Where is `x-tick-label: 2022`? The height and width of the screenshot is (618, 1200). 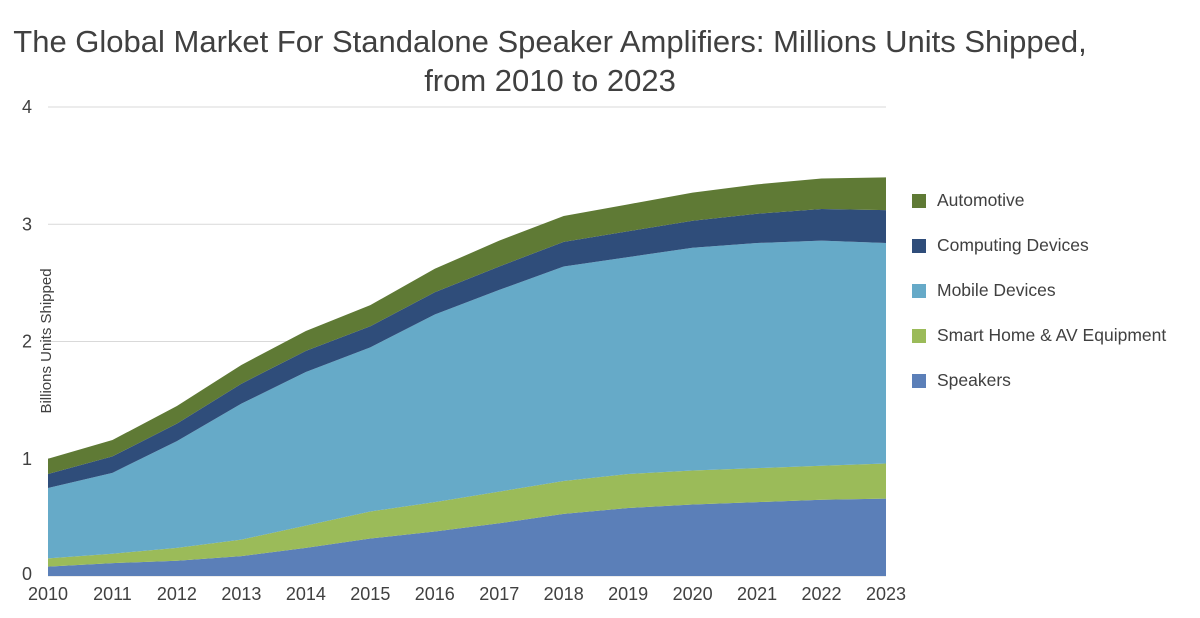 x-tick-label: 2022 is located at coordinates (822, 594).